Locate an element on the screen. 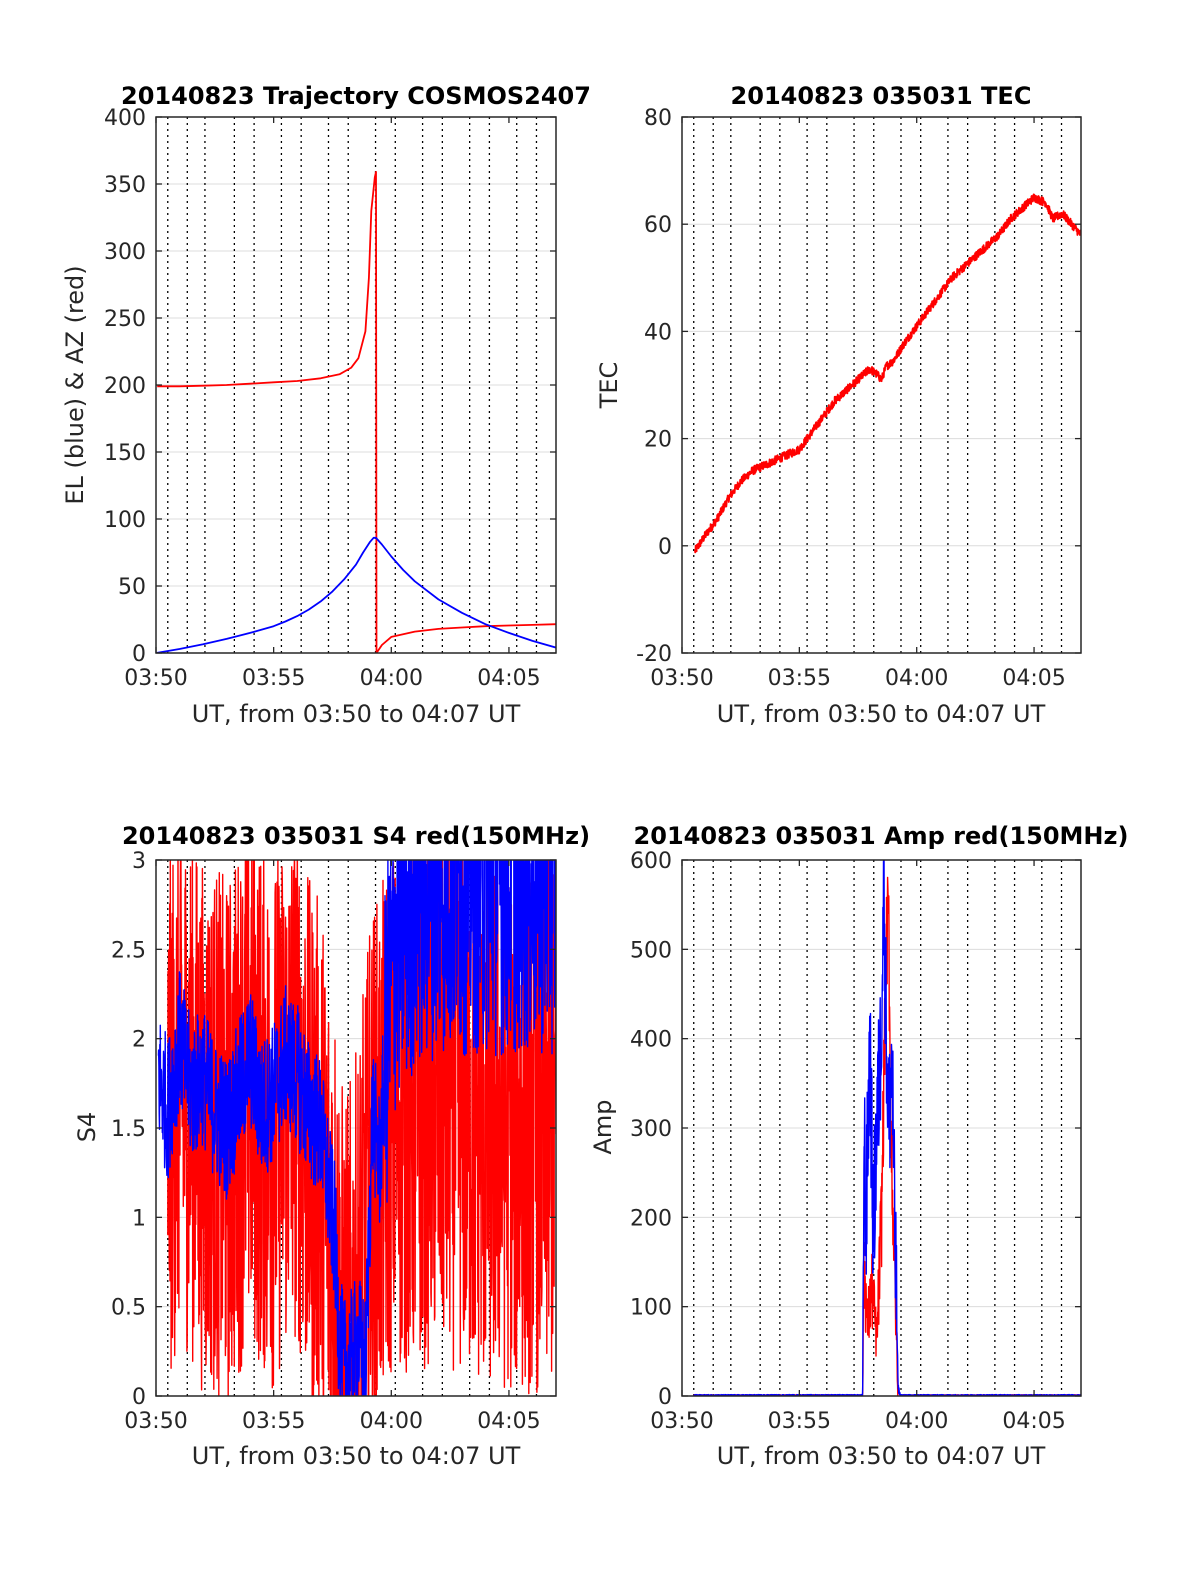 The height and width of the screenshot is (1575, 1200). y-tick-label: 600 is located at coordinates (651, 861).